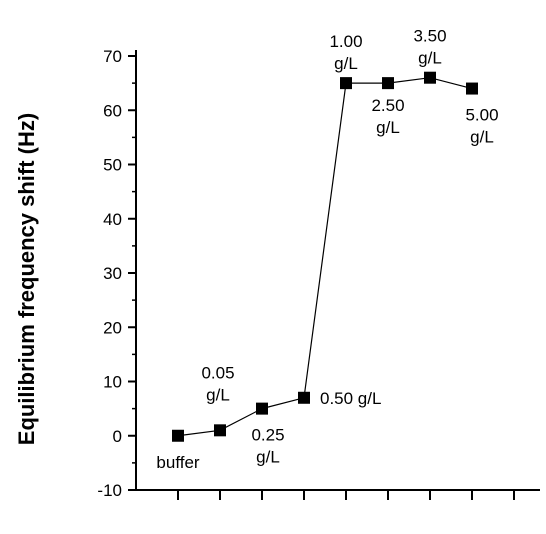 This screenshot has height=534, width=546. What do you see at coordinates (117, 436) in the screenshot?
I see `y-tick-label: 0` at bounding box center [117, 436].